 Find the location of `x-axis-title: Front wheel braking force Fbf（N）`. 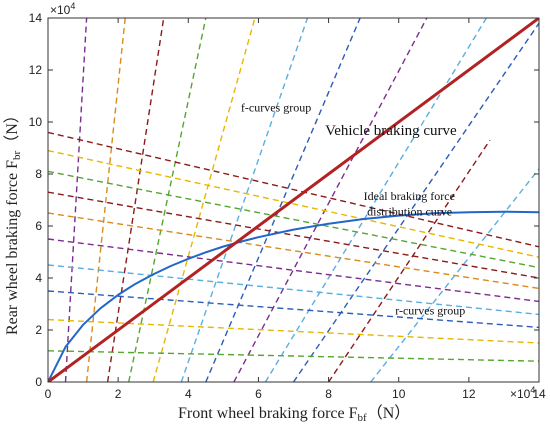

x-axis-title: Front wheel braking force Fbf（N） is located at coordinates (294, 414).